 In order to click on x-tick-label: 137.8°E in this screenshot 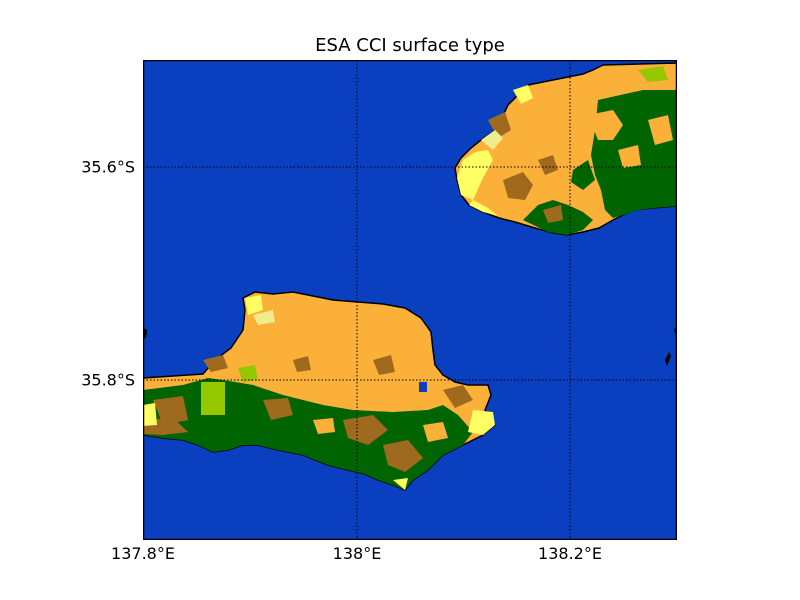, I will do `click(143, 553)`.